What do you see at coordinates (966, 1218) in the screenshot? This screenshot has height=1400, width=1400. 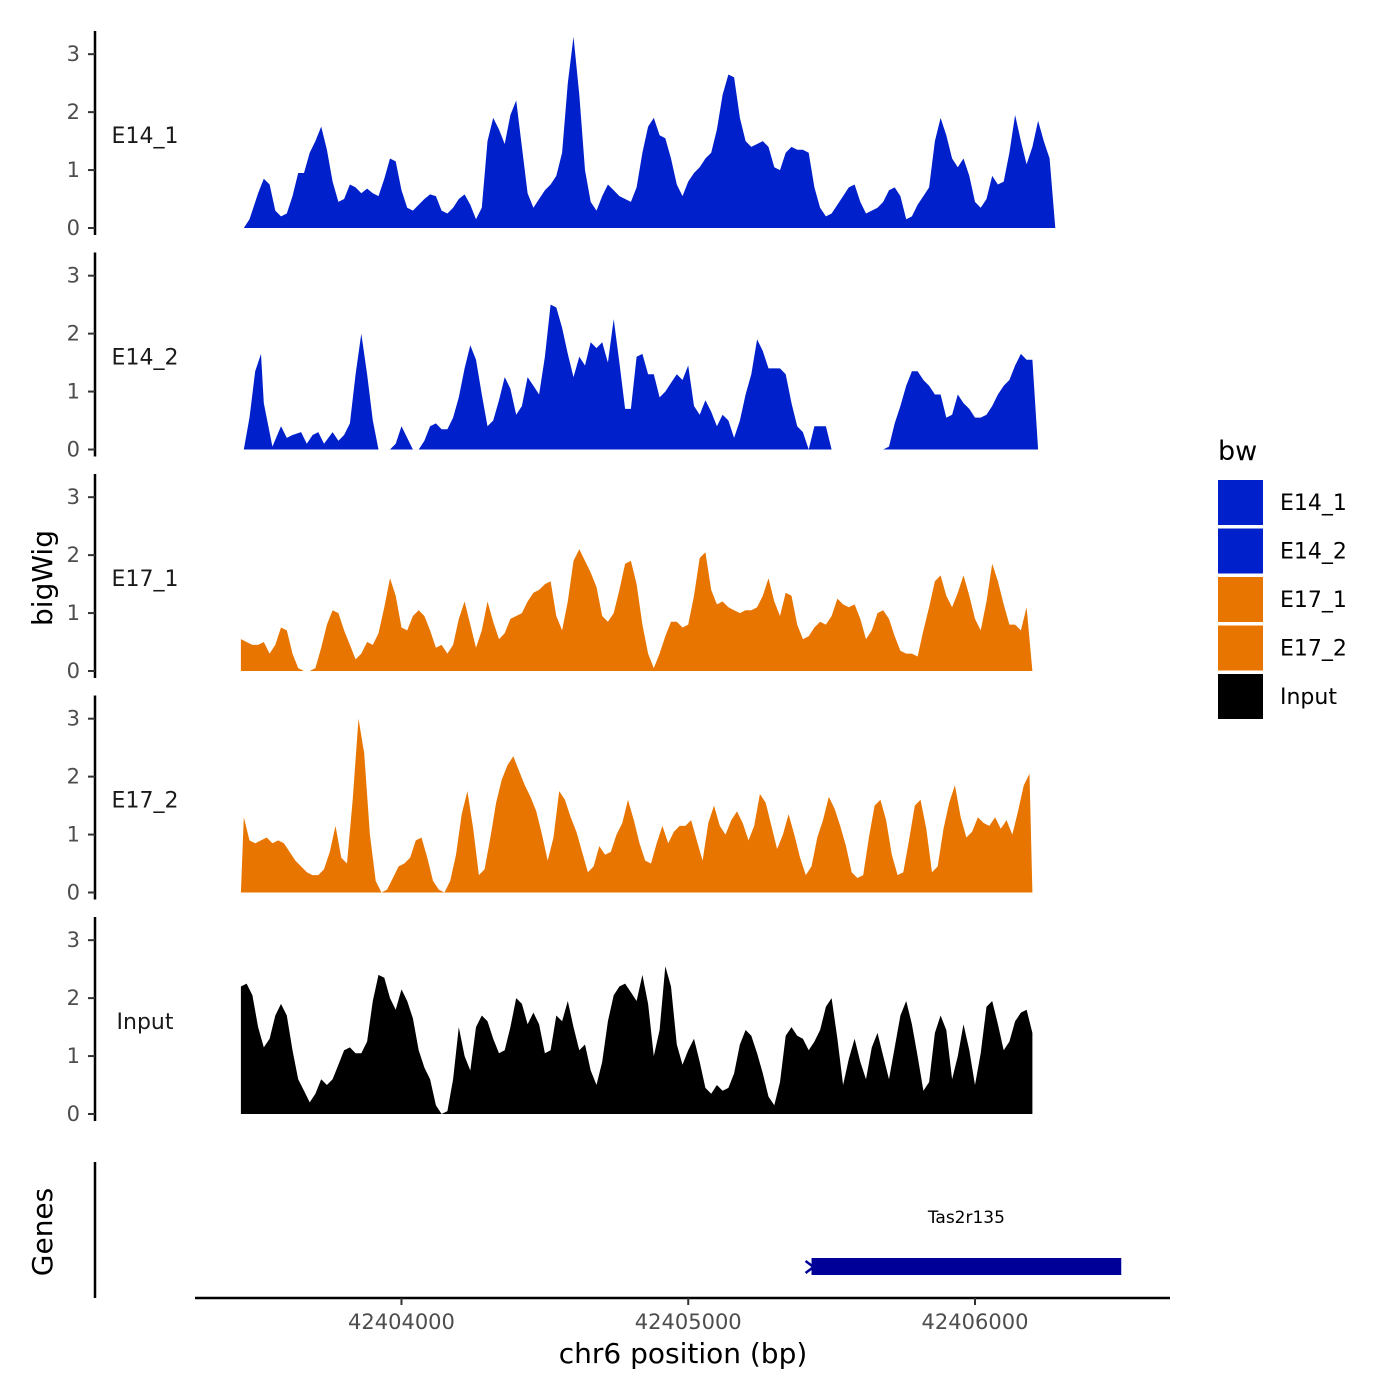 I see `gene-label: Tas2r135` at bounding box center [966, 1218].